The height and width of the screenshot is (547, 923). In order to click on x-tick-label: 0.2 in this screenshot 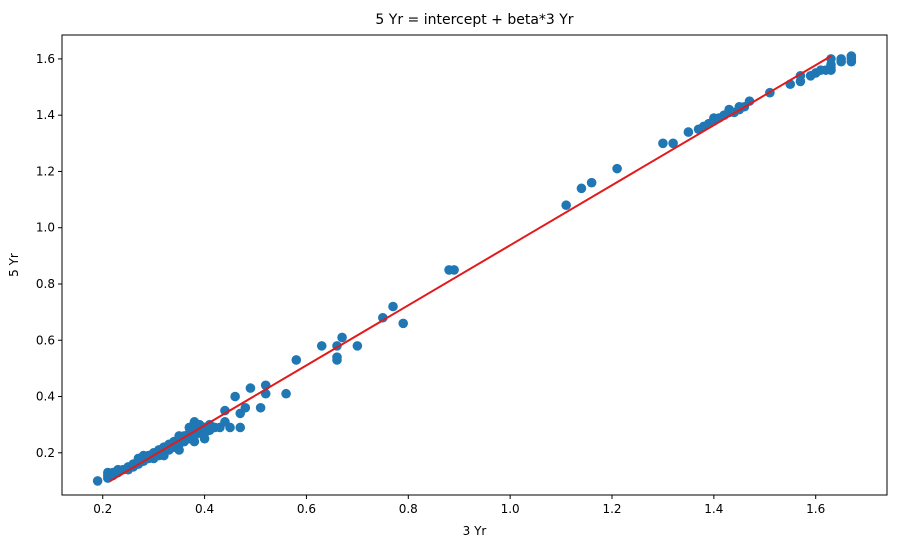, I will do `click(102, 509)`.